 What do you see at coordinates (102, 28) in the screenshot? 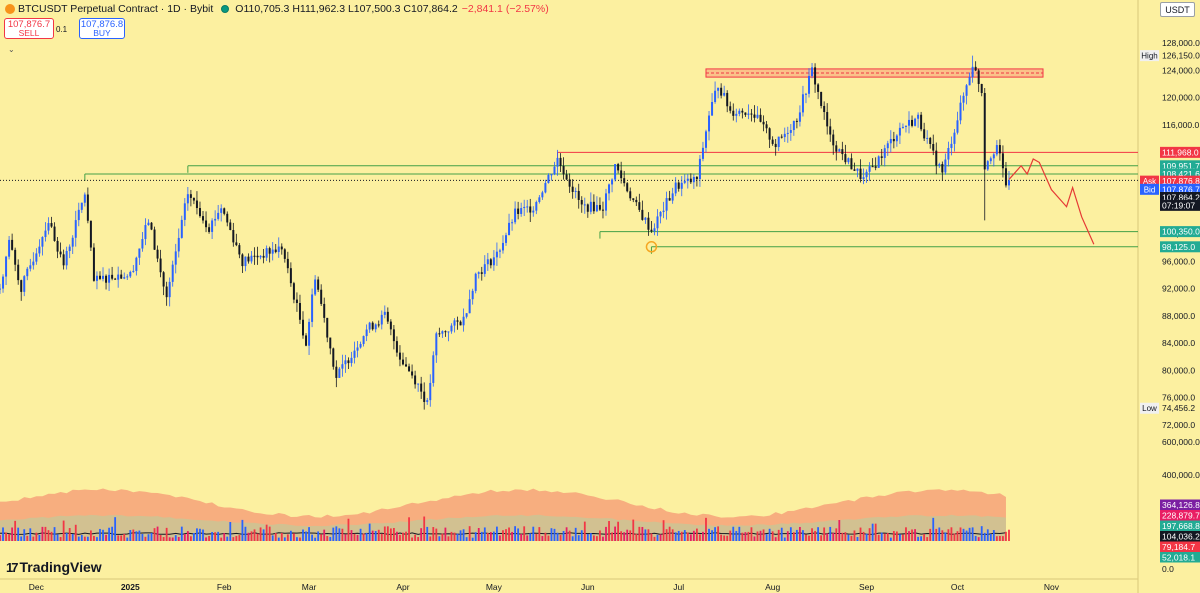
I see `buy-button: 107,876.8 BUY` at bounding box center [102, 28].